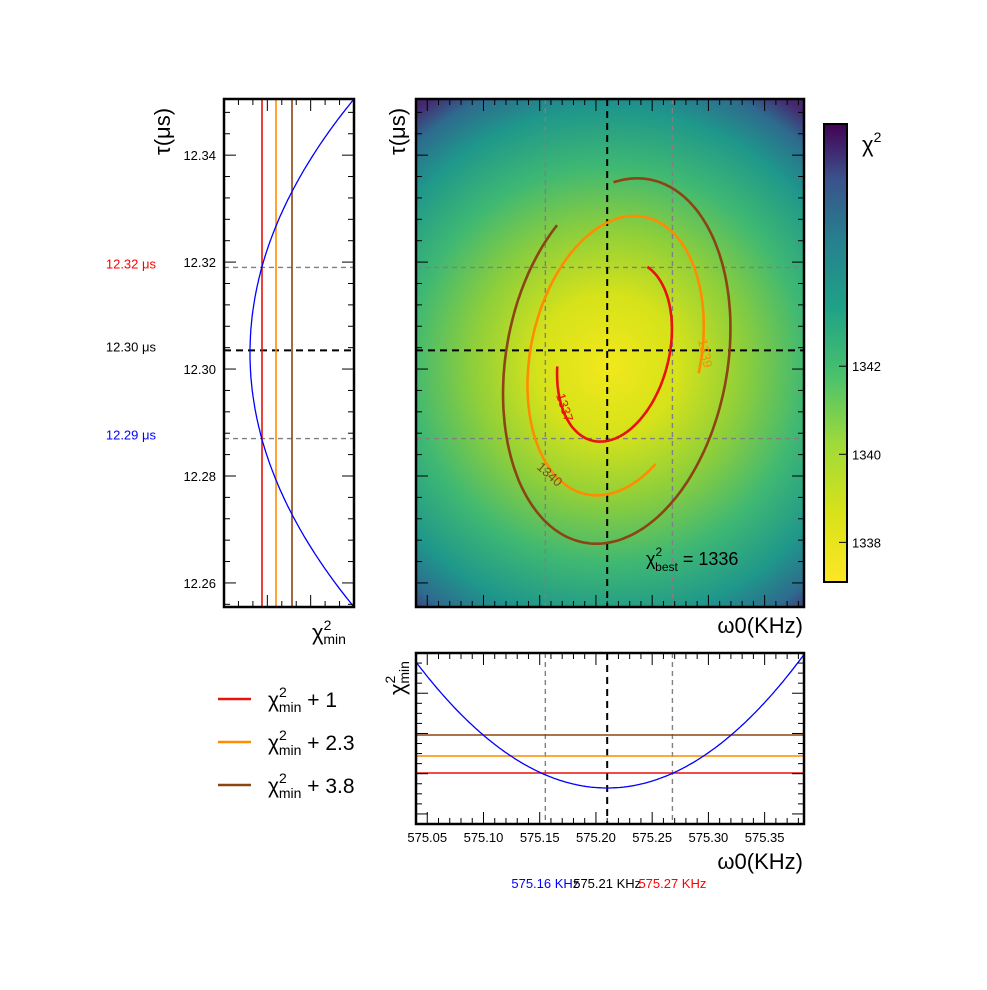  What do you see at coordinates (311, 742) in the screenshot?
I see `legend-entry-label: χ2 min + 2.3` at bounding box center [311, 742].